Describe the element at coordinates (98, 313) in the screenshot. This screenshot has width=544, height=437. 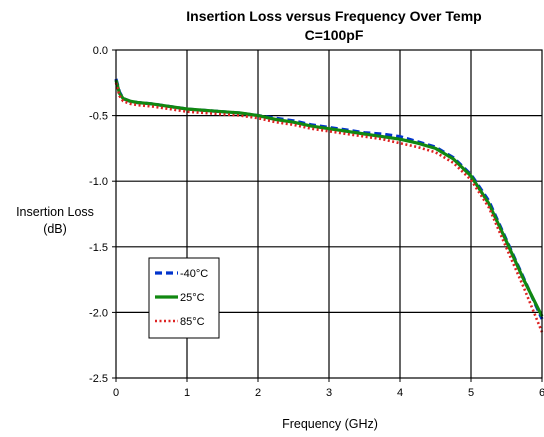
I see `y-tick-label: -2.0` at that location.